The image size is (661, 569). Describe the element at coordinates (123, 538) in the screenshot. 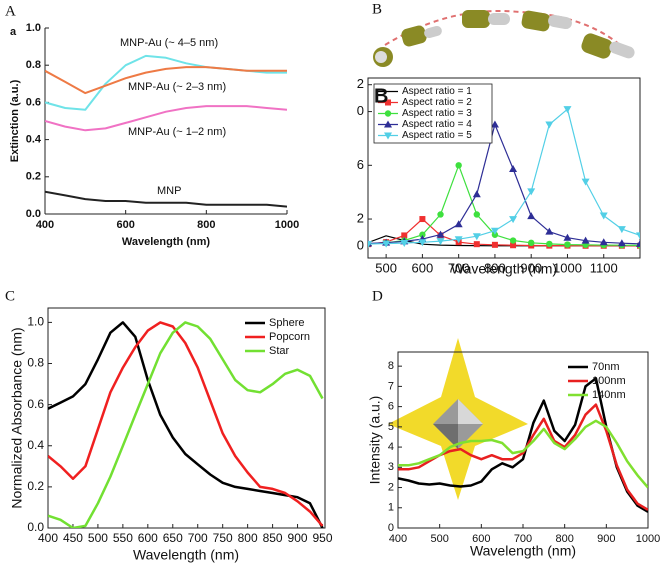

I see `x-tick-label: 550` at that location.